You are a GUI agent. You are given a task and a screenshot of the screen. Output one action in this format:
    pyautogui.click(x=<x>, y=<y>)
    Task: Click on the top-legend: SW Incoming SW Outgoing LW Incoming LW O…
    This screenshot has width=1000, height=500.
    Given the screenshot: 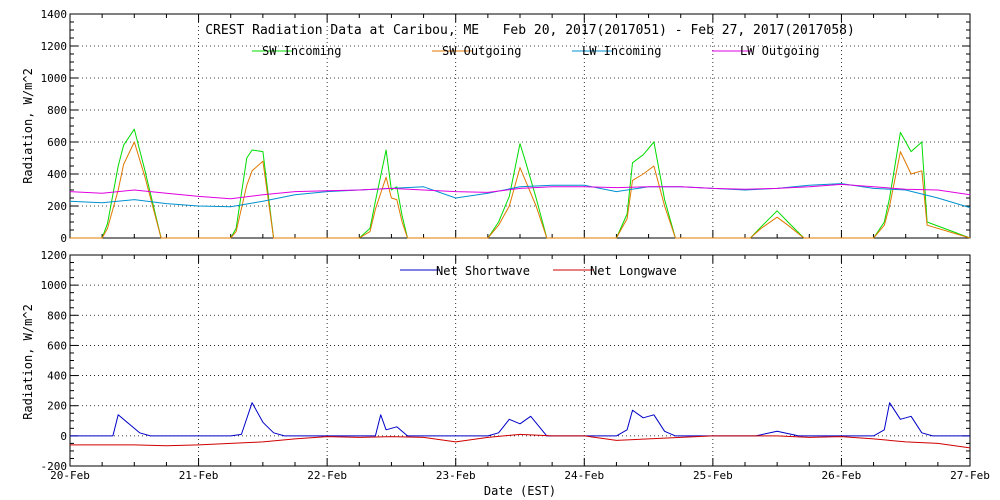 What is the action you would take?
    pyautogui.click(x=535, y=51)
    